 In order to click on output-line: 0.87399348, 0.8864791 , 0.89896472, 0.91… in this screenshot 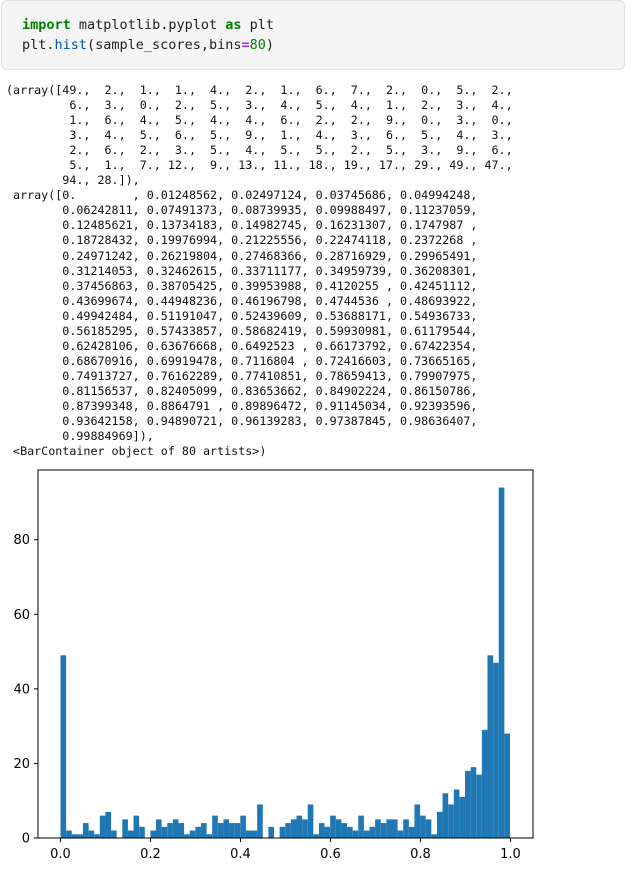, I will do `click(270, 405)`.